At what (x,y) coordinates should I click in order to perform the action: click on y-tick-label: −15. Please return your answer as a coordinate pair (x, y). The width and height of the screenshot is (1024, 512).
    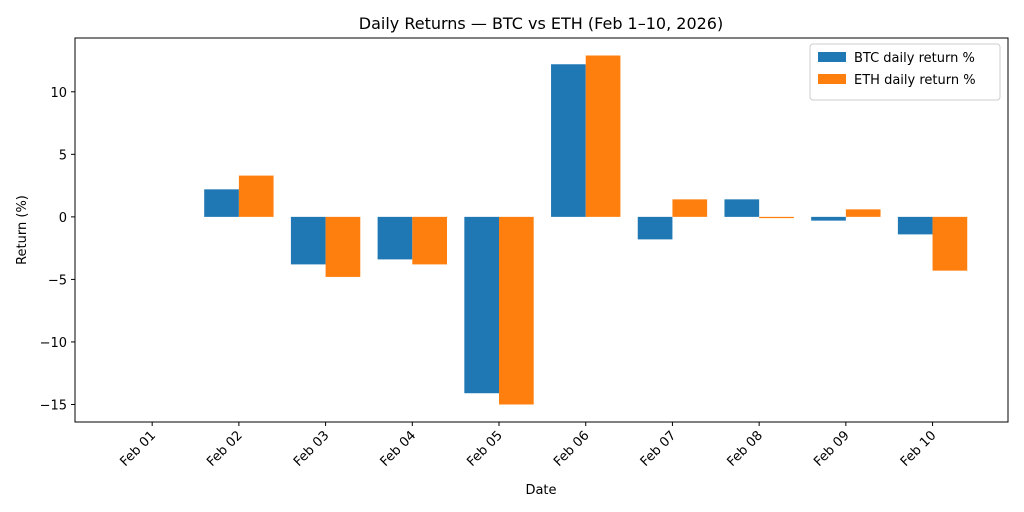
    Looking at the image, I should click on (53, 405).